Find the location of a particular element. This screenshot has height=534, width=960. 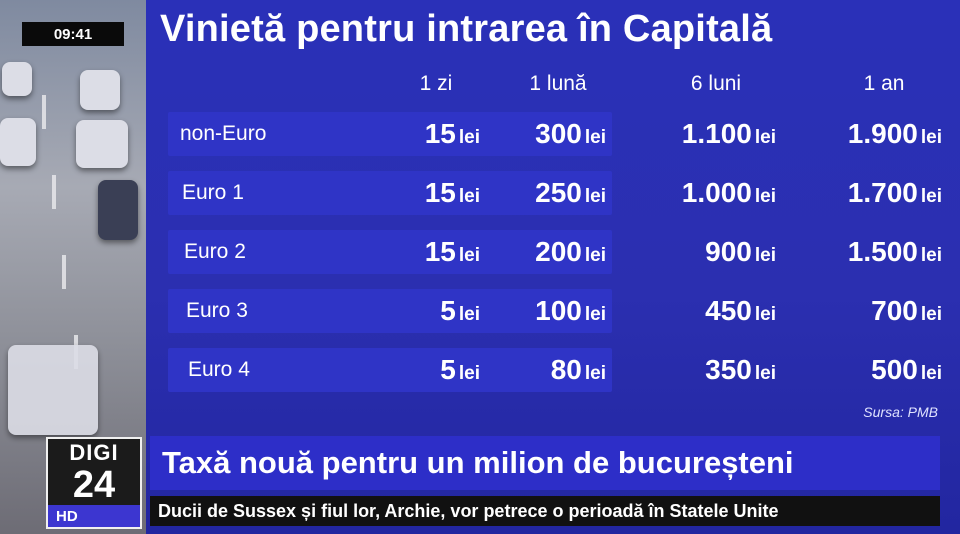

column-header-6-months: 6 luni is located at coordinates (716, 83).